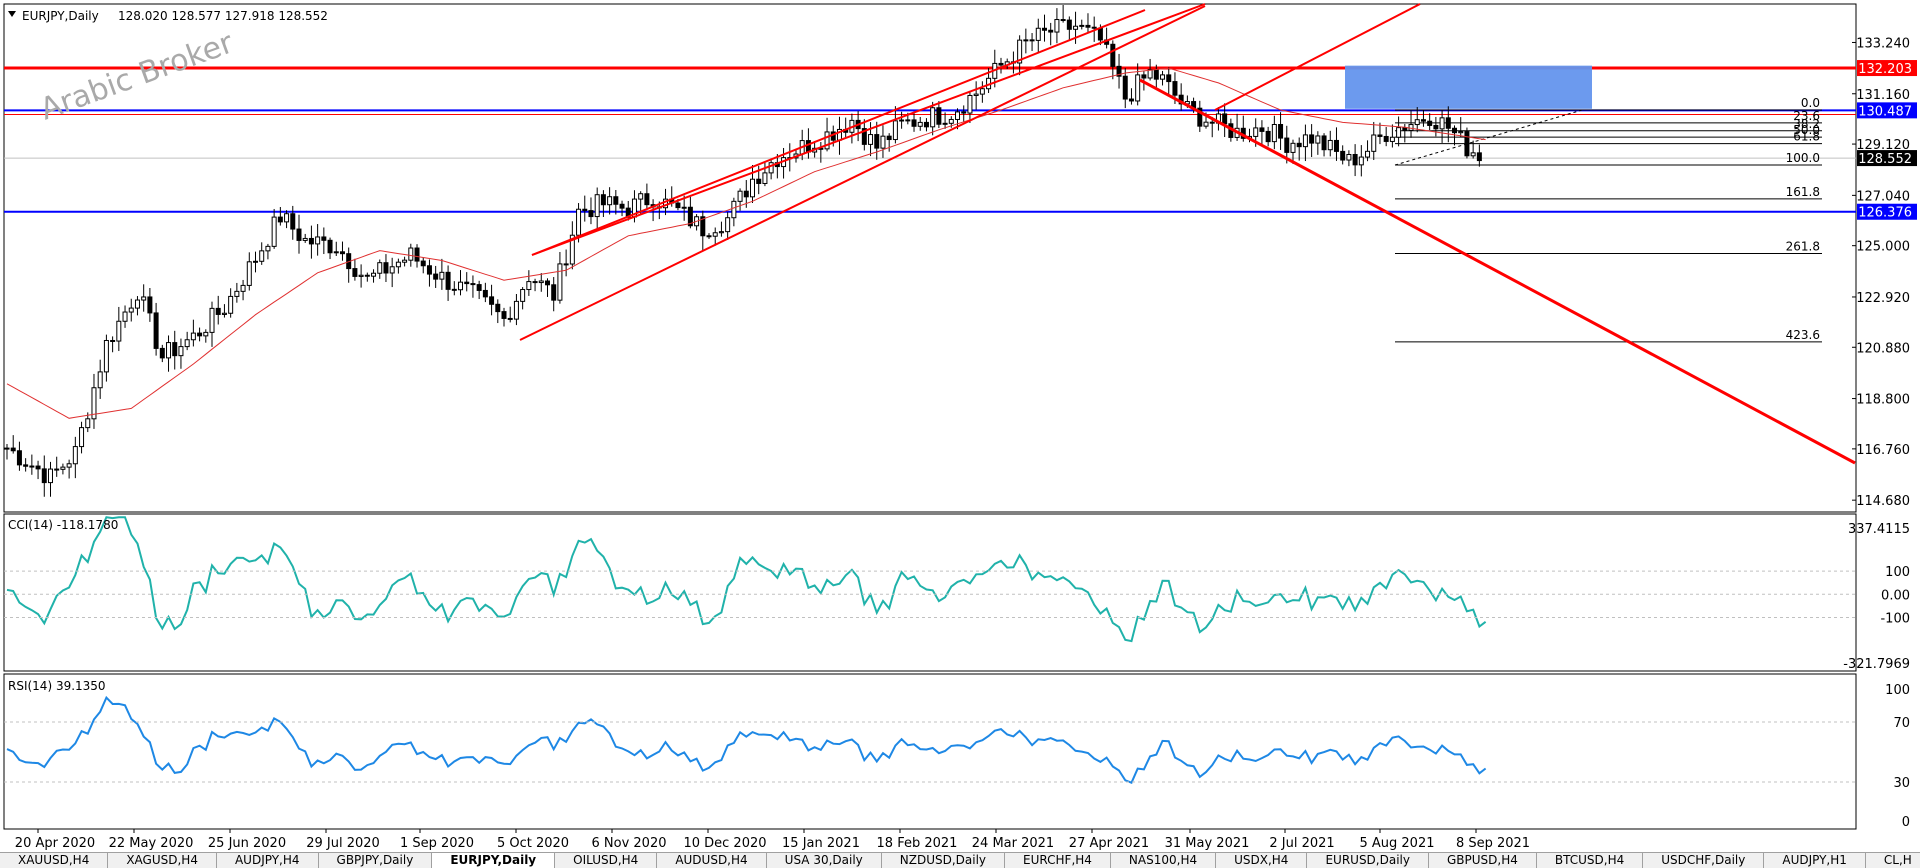 The width and height of the screenshot is (1920, 868). What do you see at coordinates (12, 14) in the screenshot?
I see `dropdown-icon` at bounding box center [12, 14].